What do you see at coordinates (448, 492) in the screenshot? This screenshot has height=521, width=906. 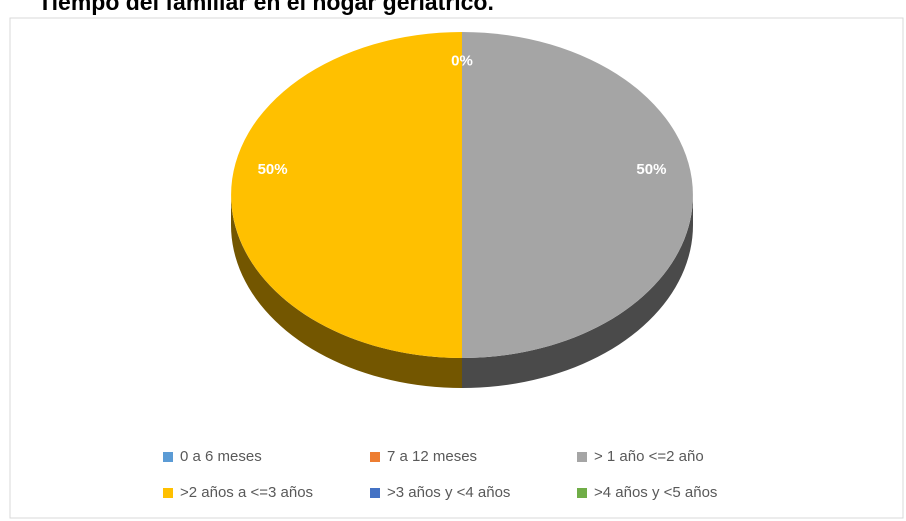 I see `legend-label: >3 años y <4 años` at bounding box center [448, 492].